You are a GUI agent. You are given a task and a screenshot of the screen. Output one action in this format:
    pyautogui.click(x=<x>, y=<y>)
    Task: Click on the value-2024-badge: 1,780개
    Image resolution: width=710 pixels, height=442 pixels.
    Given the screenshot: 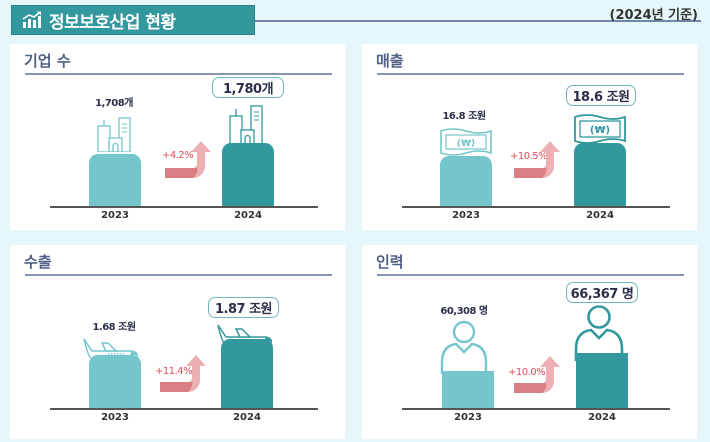 What is the action you would take?
    pyautogui.click(x=248, y=87)
    